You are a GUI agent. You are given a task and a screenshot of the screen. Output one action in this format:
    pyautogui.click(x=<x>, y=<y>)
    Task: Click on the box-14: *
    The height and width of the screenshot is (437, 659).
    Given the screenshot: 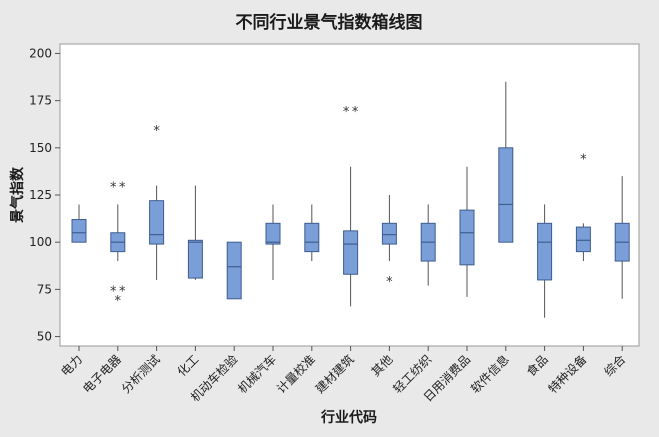 What is the action you would take?
    pyautogui.click(x=583, y=207)
    